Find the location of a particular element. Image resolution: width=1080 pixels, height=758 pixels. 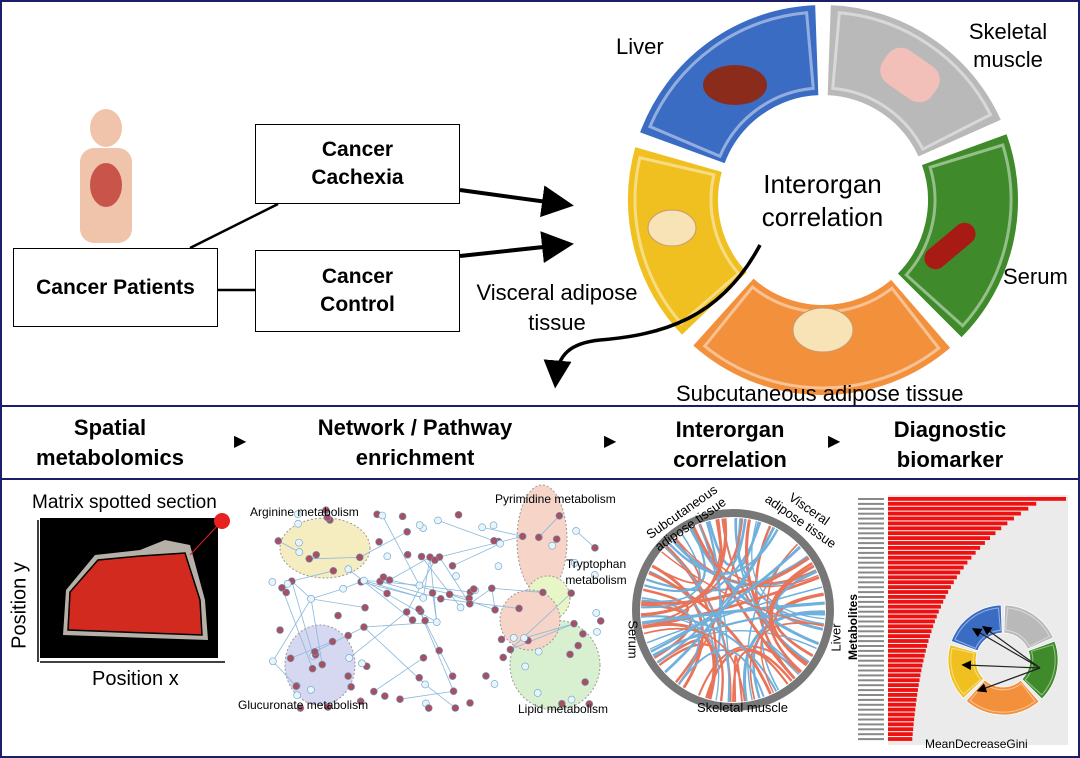

center-label: Interorgan correlation is located at coordinates (822, 200).